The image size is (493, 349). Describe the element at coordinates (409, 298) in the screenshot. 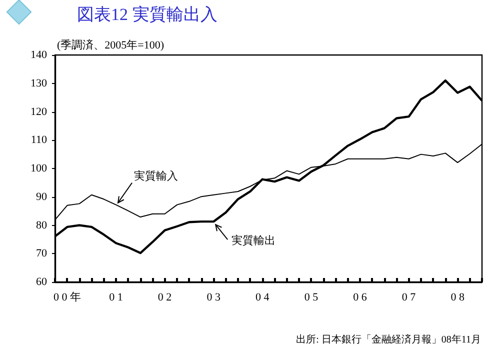

I see `x-tick-label: 0 7` at that location.